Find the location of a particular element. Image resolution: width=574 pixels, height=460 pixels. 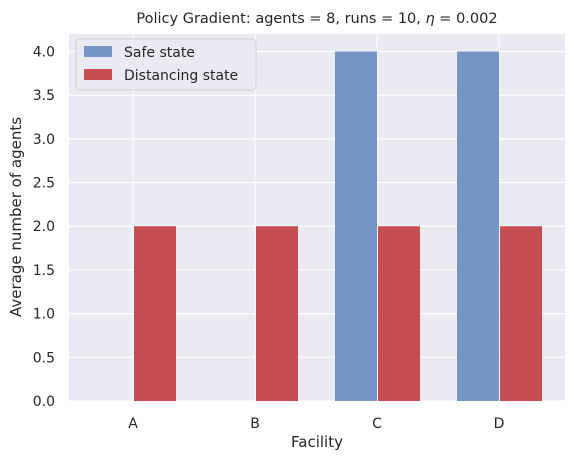

bar-distancing-state-b is located at coordinates (277, 313).